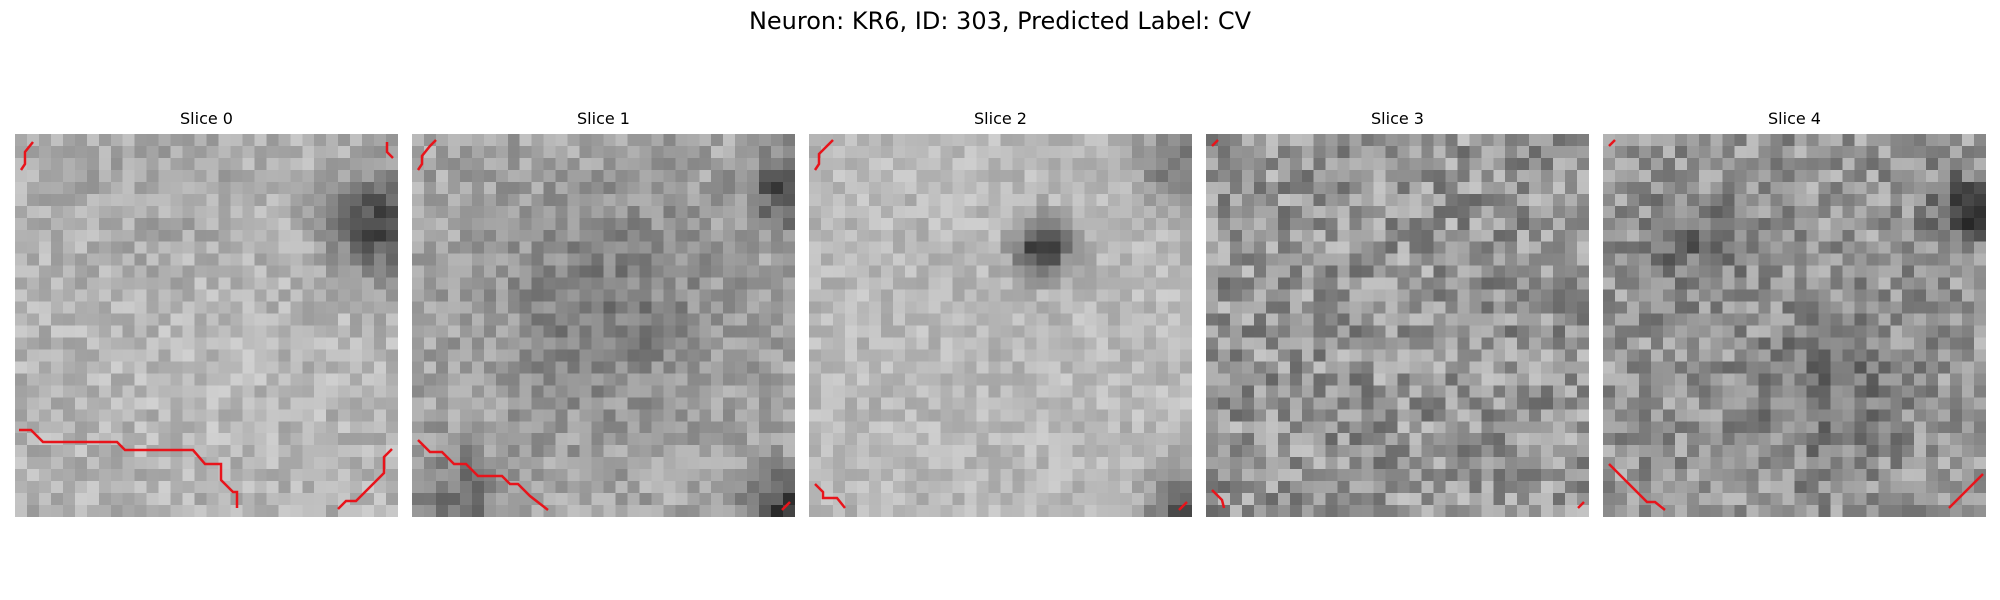 Image resolution: width=2000 pixels, height=600 pixels. I want to click on slice-panel-4: Slice 4, so click(1794, 311).